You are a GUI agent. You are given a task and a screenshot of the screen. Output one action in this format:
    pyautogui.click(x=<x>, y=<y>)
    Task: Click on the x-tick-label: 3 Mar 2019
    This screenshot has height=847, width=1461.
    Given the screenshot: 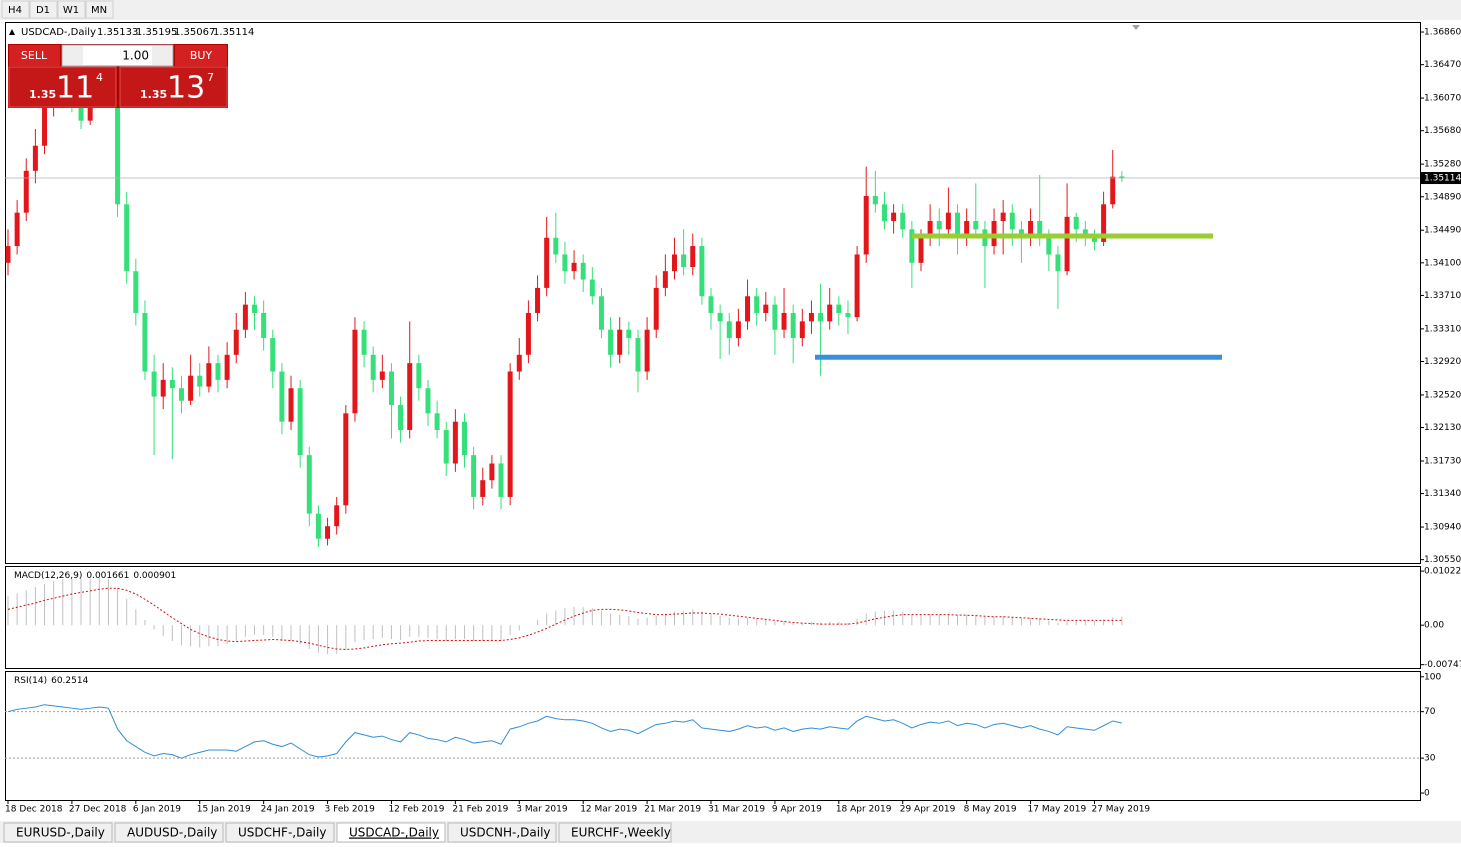 What is the action you would take?
    pyautogui.click(x=542, y=810)
    